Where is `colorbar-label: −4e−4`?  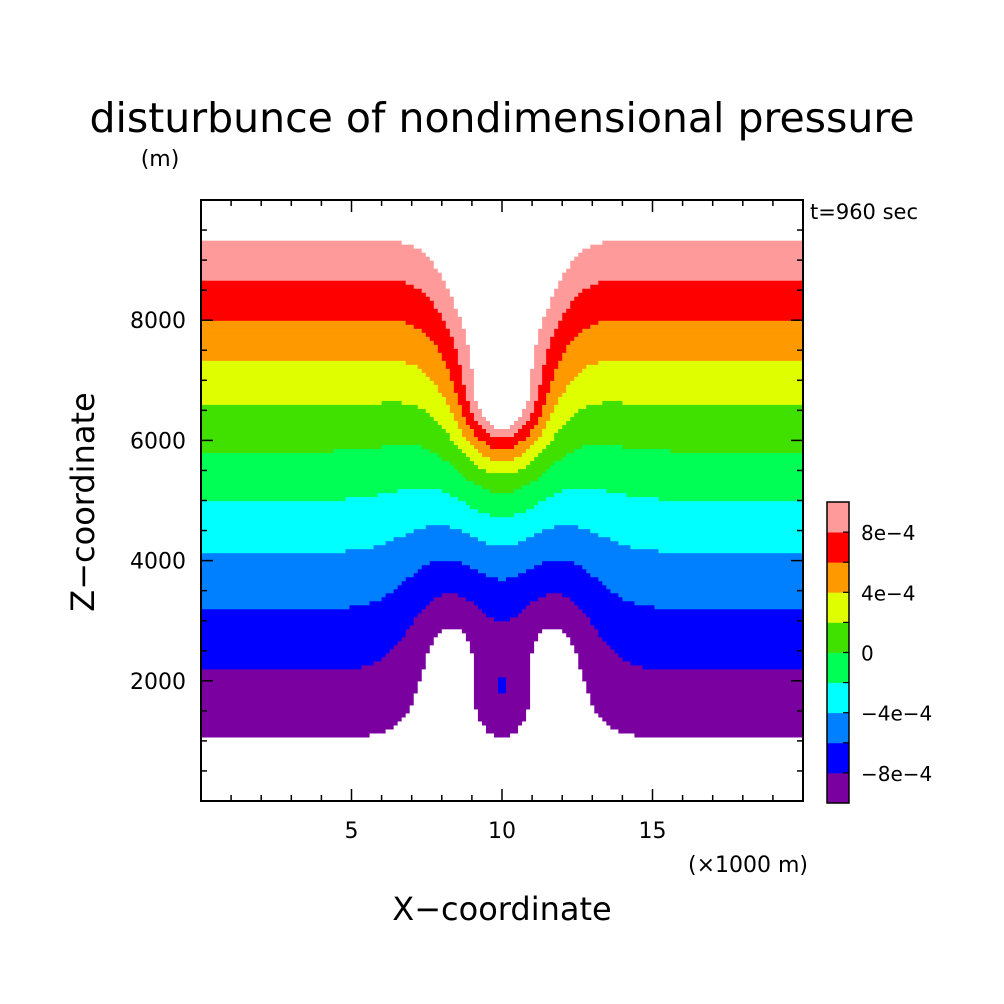 colorbar-label: −4e−4 is located at coordinates (896, 714).